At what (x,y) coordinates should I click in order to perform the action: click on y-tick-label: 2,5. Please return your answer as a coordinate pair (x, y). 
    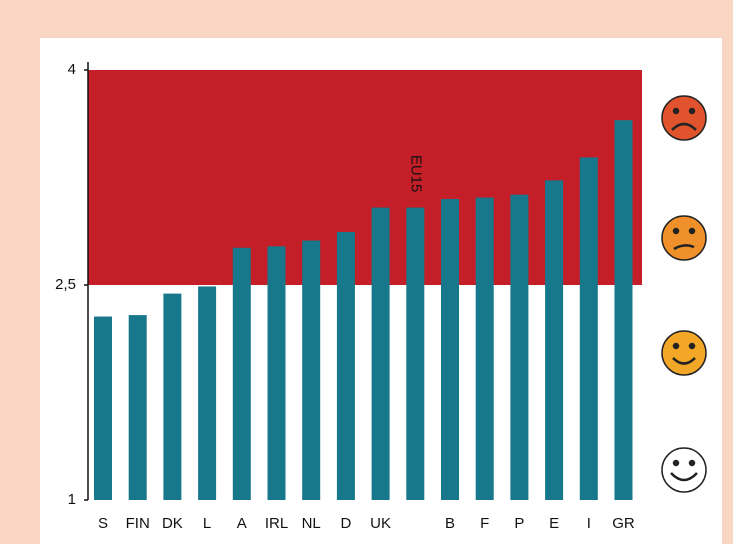
    Looking at the image, I should click on (65, 284).